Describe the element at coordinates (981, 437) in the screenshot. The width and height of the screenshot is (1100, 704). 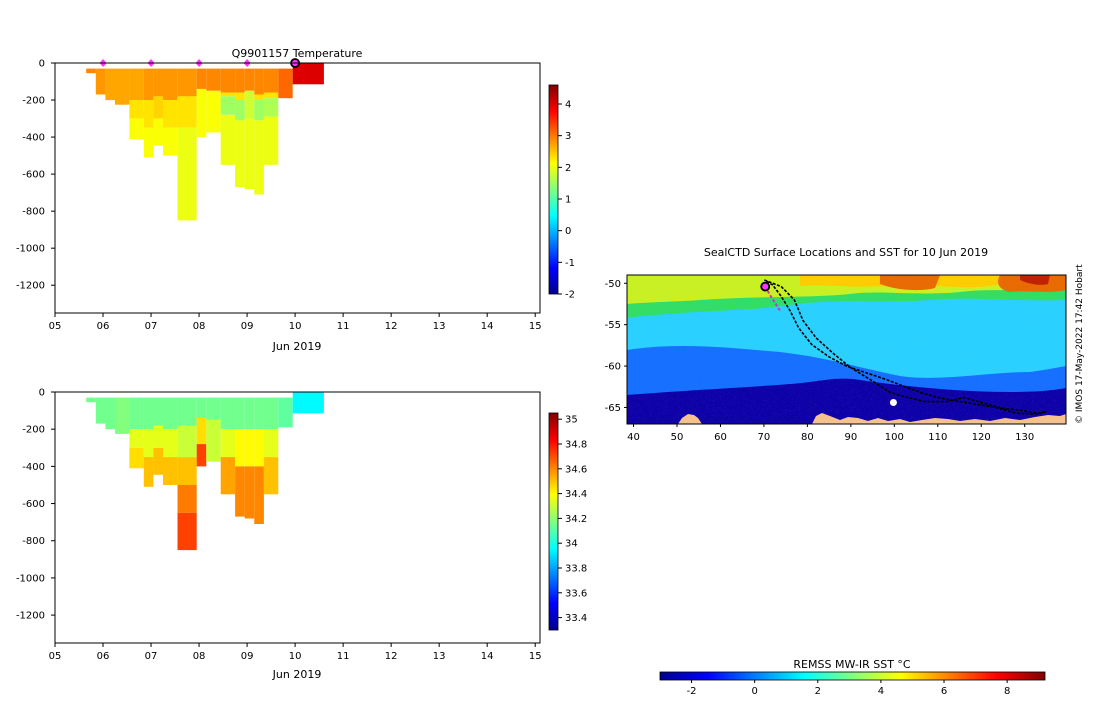
I see `map-x-tick-label: 120` at that location.